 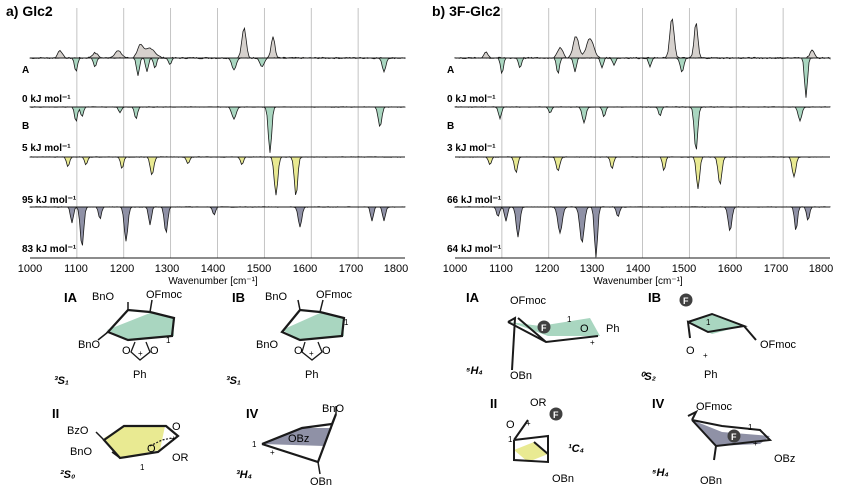 I want to click on conformation-label: ⁰S₂, so click(x=648, y=377).